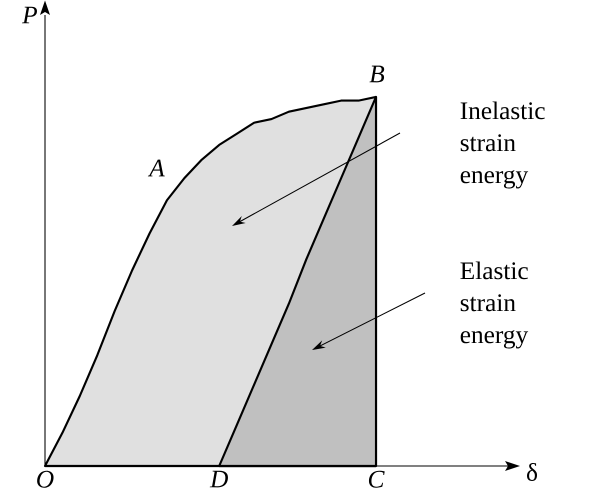  What do you see at coordinates (29, 15) in the screenshot?
I see `y-axis-title: P` at bounding box center [29, 15].